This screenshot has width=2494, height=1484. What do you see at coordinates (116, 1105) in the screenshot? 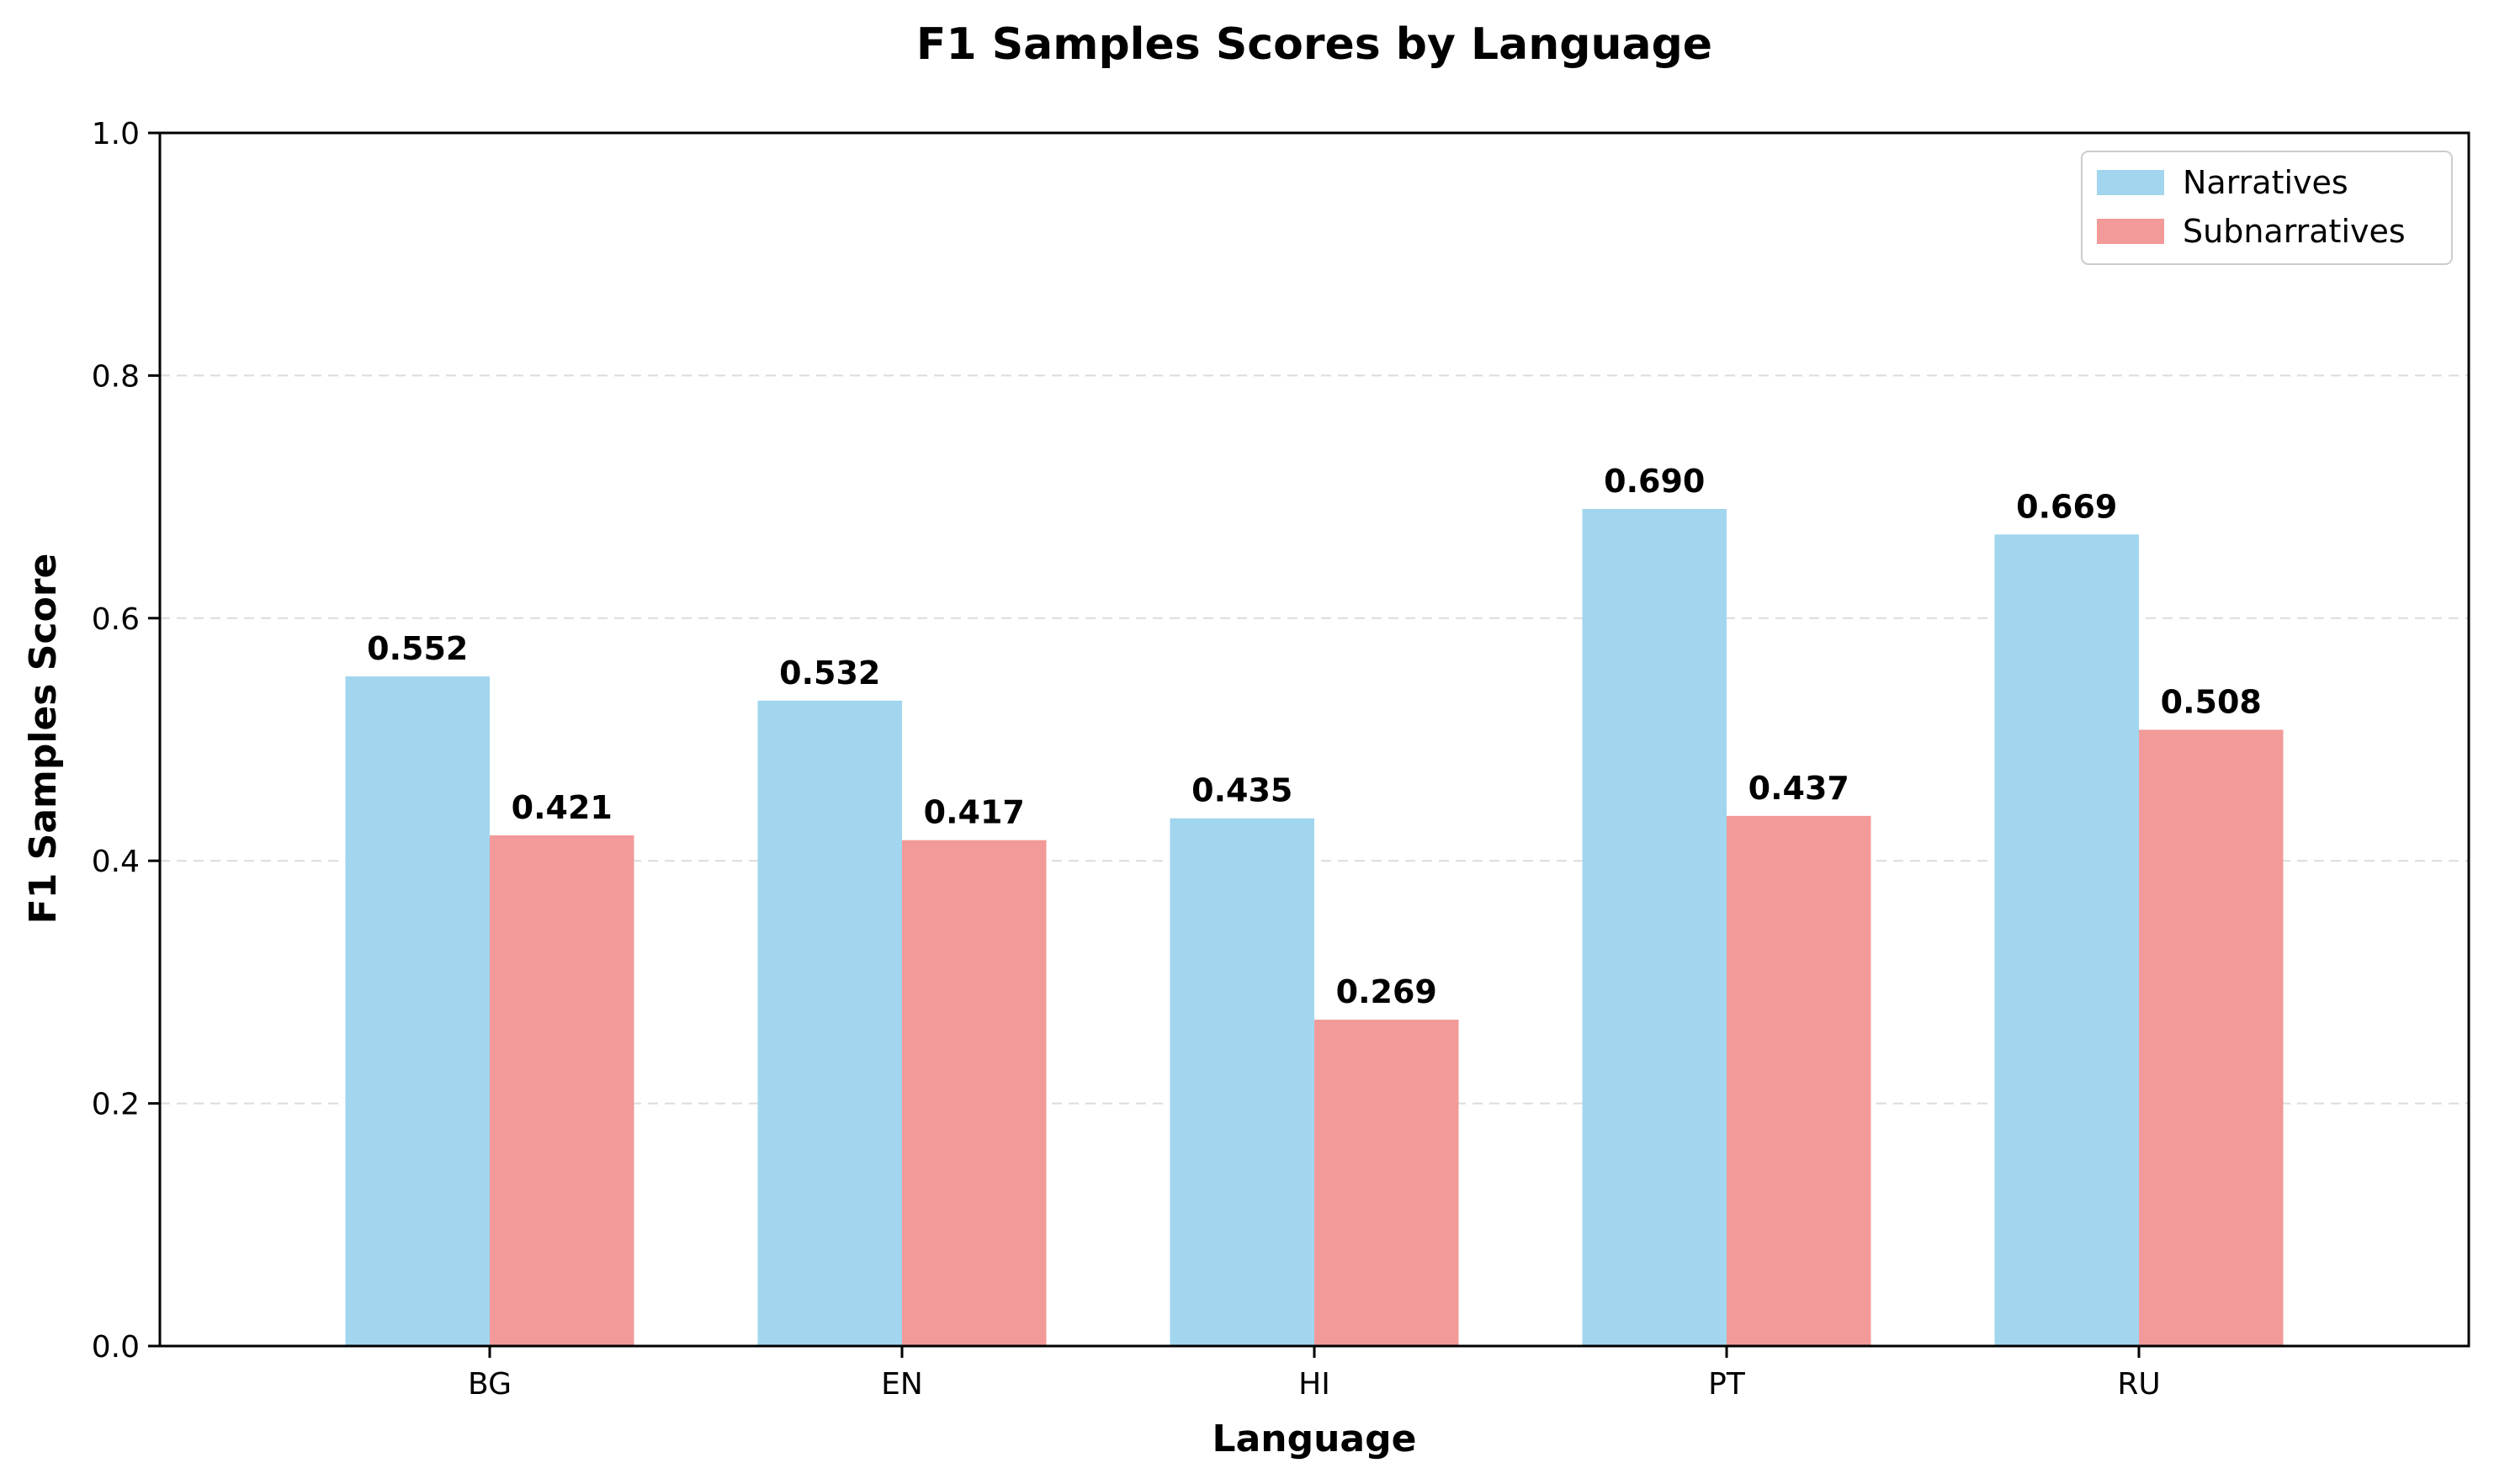
I see `y-tick-label: 0.2` at bounding box center [116, 1105].